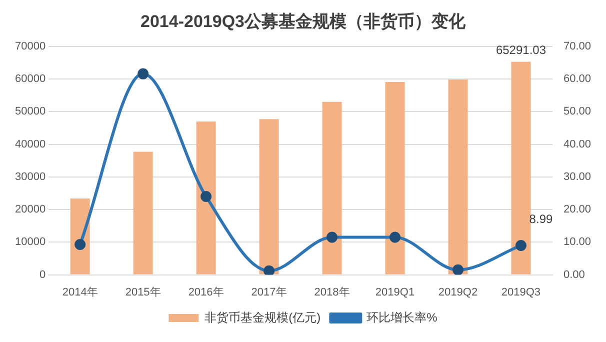 This screenshot has width=606, height=342. What do you see at coordinates (402, 317) in the screenshot?
I see `legend-label: 环比增长率%` at bounding box center [402, 317].